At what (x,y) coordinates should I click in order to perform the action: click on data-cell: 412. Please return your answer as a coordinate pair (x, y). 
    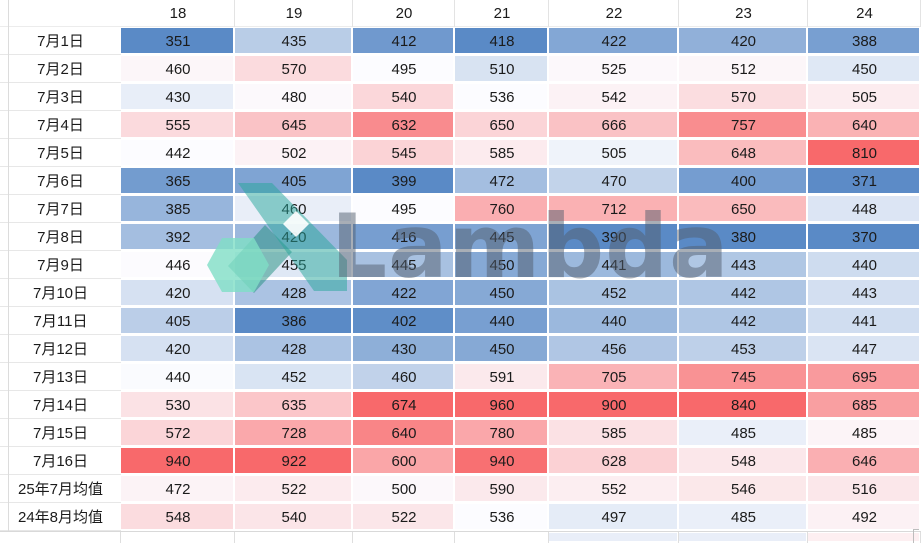
    Looking at the image, I should click on (404, 41).